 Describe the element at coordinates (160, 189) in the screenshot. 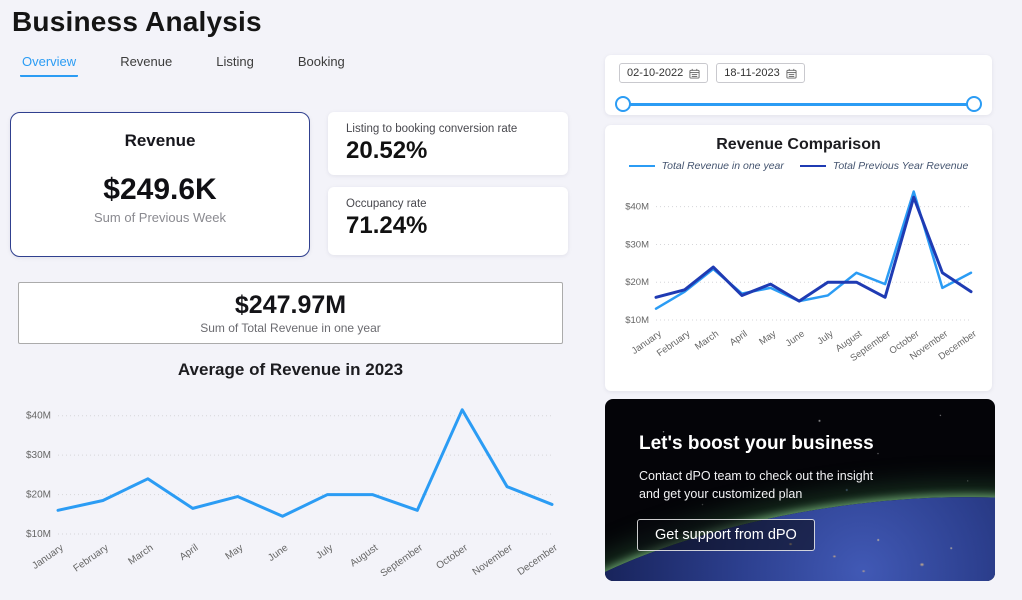

I see `revenue-kpi-value: $249.6K` at that location.